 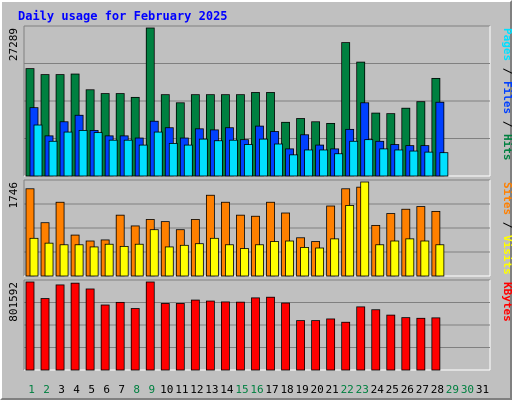 I want to click on day-label-2: 2, so click(x=46, y=389).